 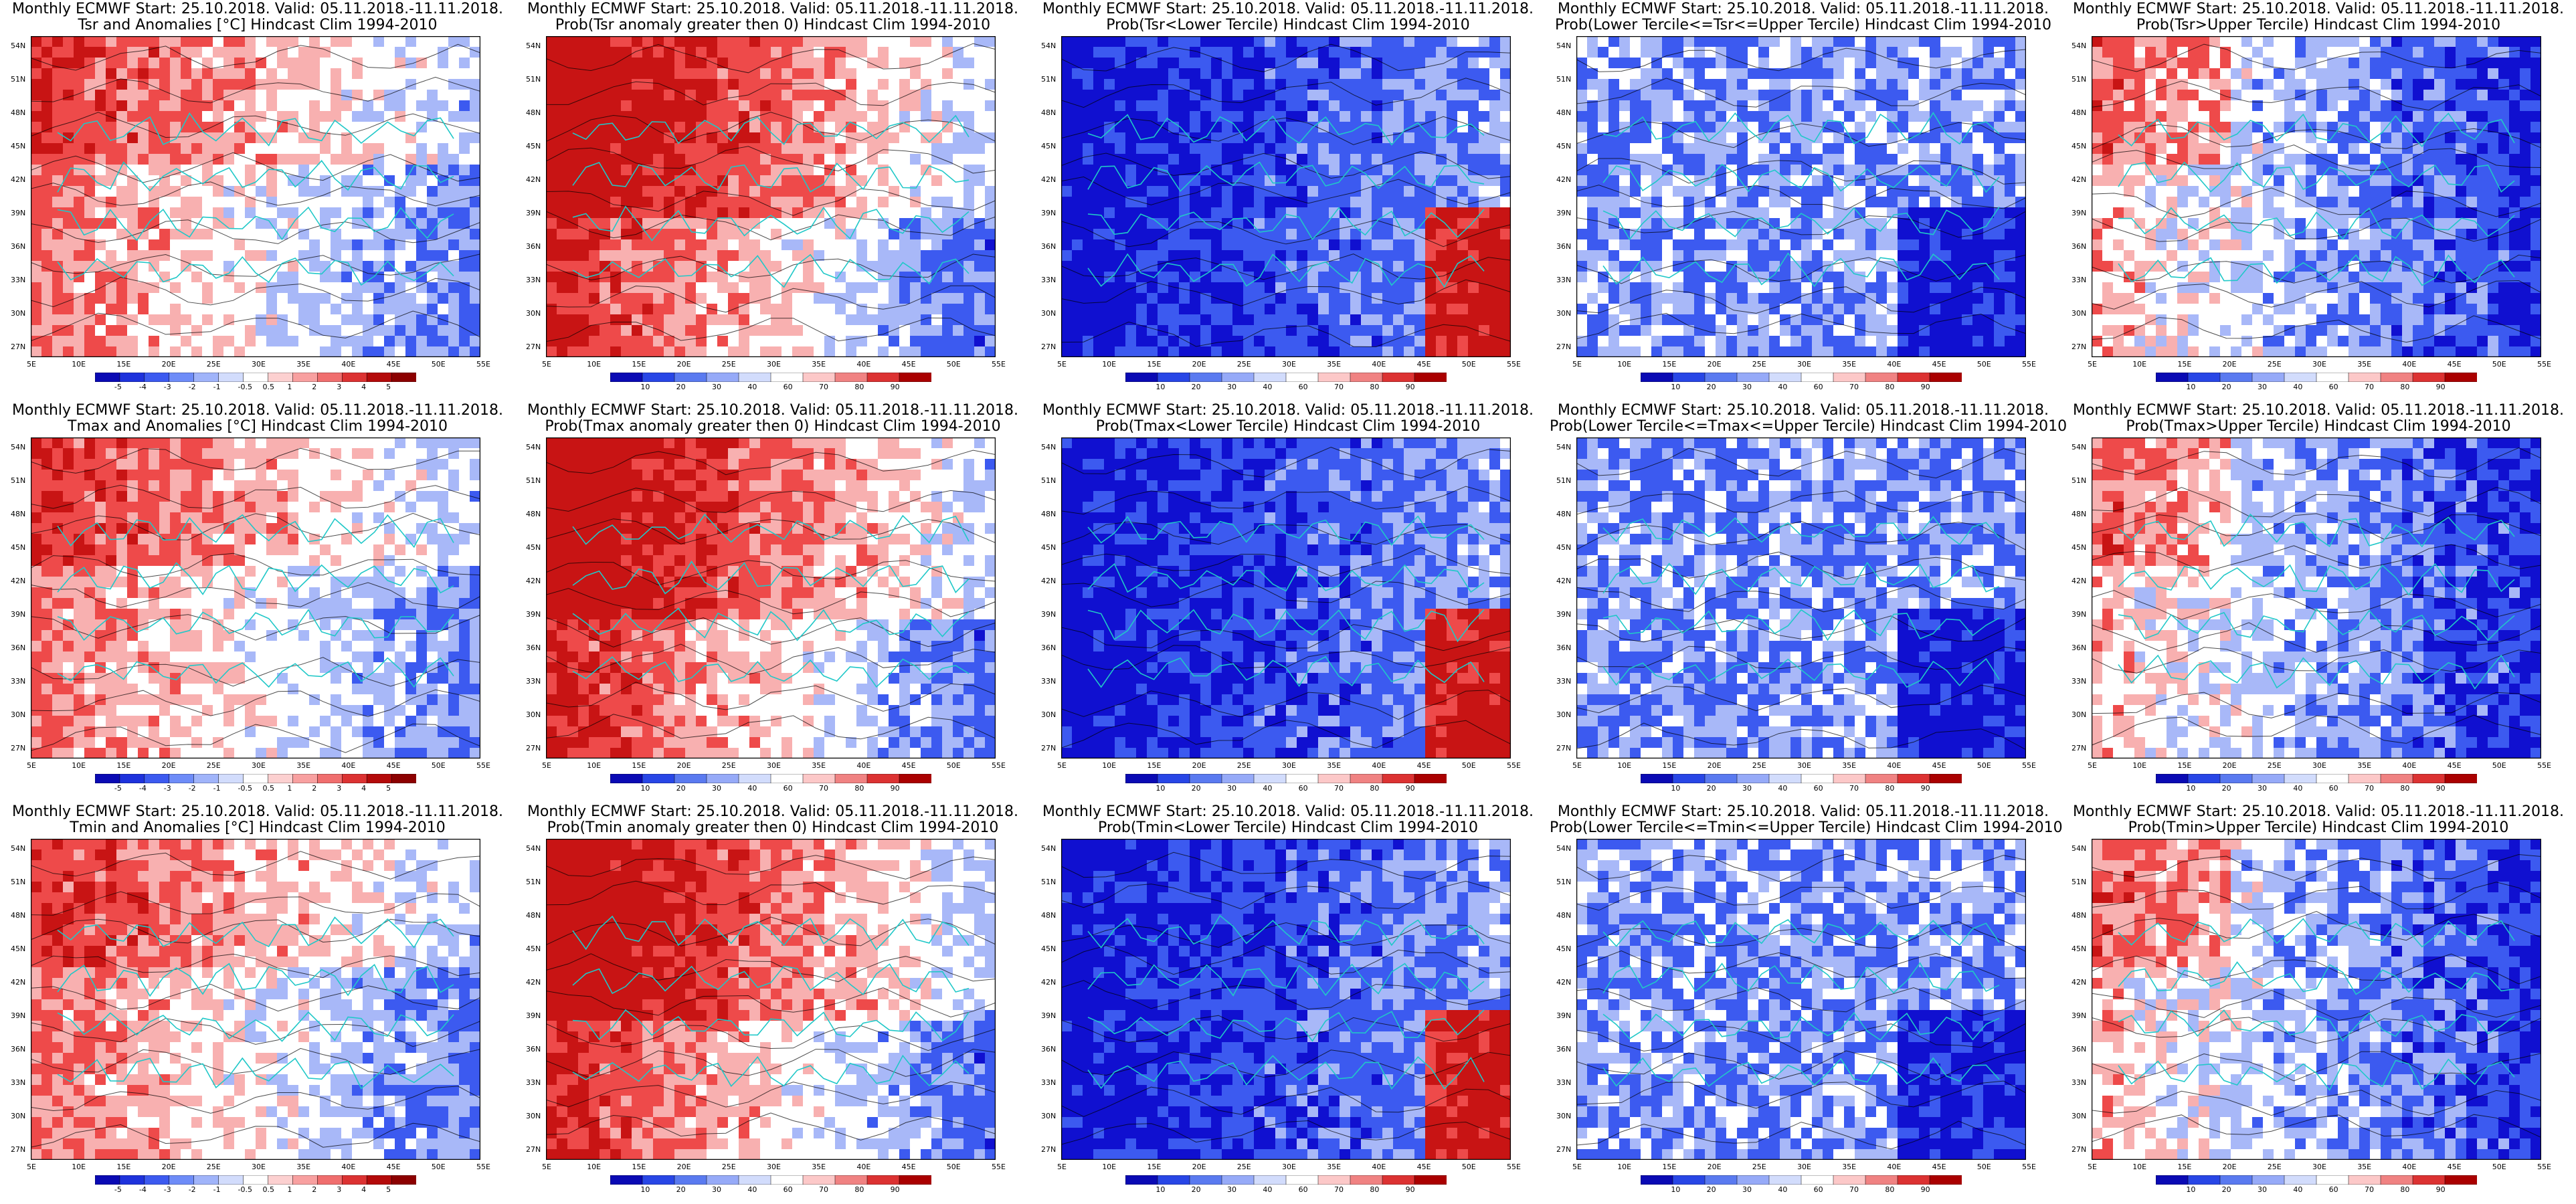 What do you see at coordinates (533, 313) in the screenshot?
I see `latitude-label: 30N` at bounding box center [533, 313].